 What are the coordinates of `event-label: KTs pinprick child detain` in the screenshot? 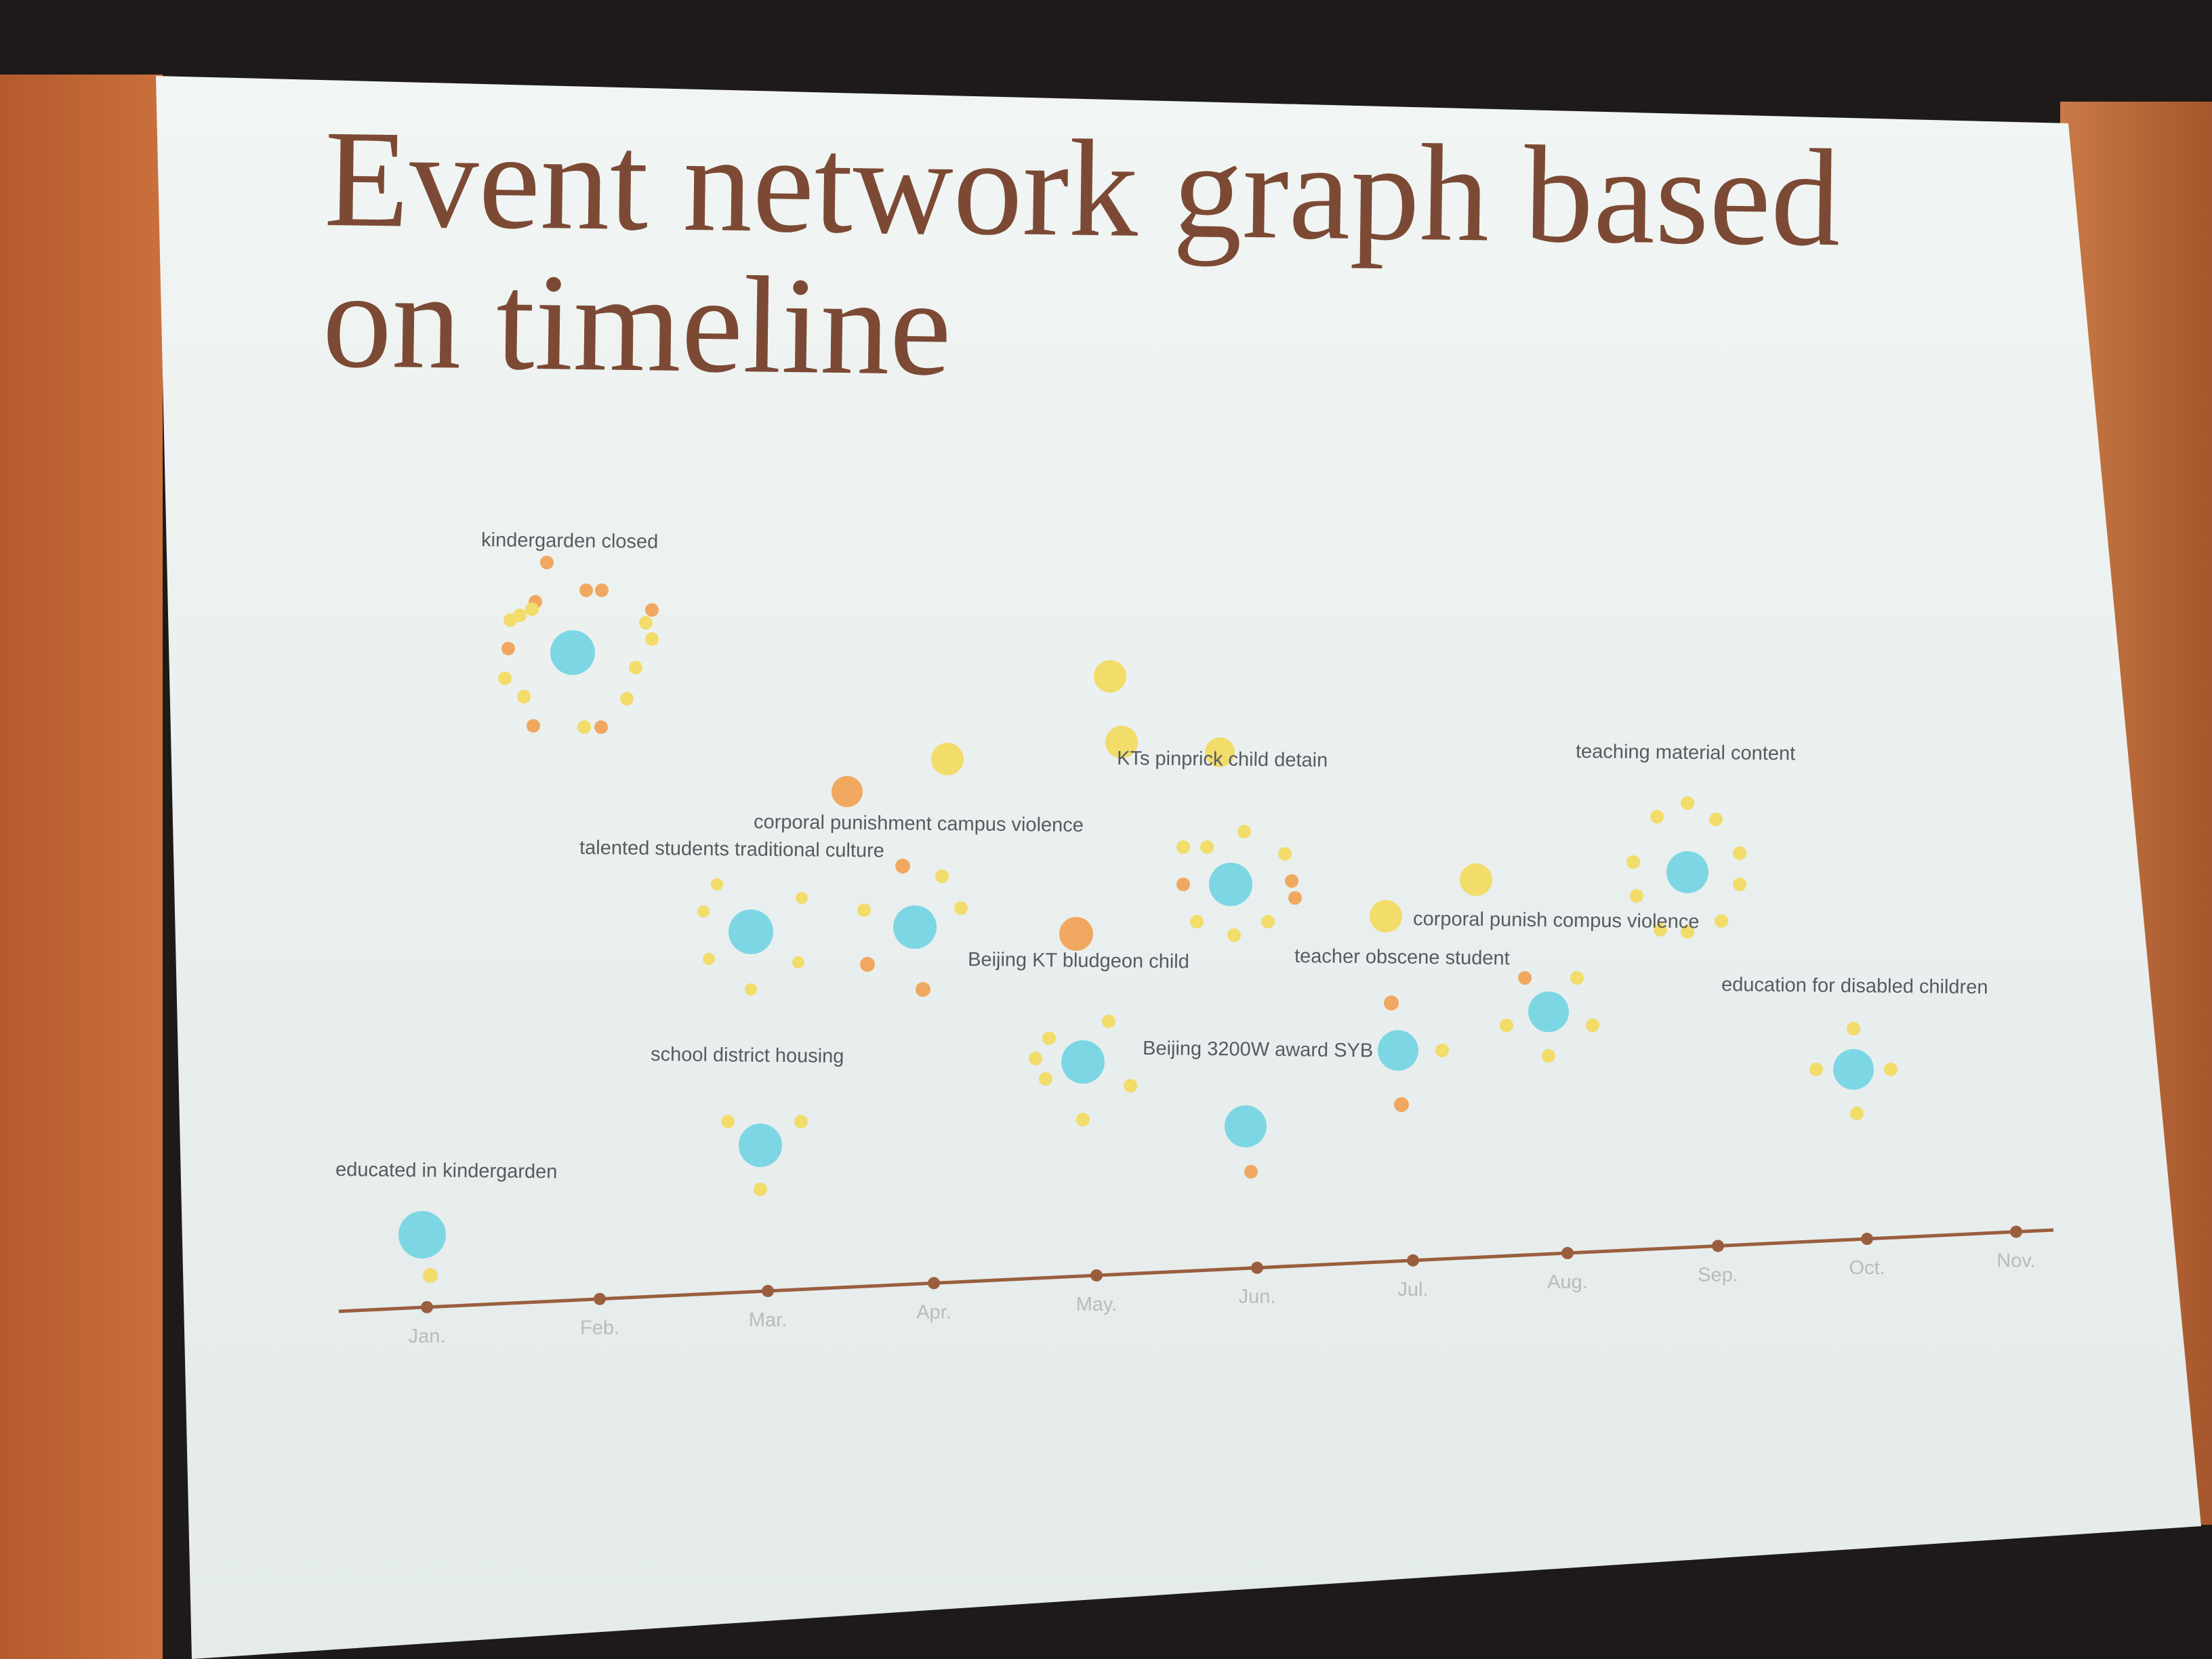 It's located at (1222, 759).